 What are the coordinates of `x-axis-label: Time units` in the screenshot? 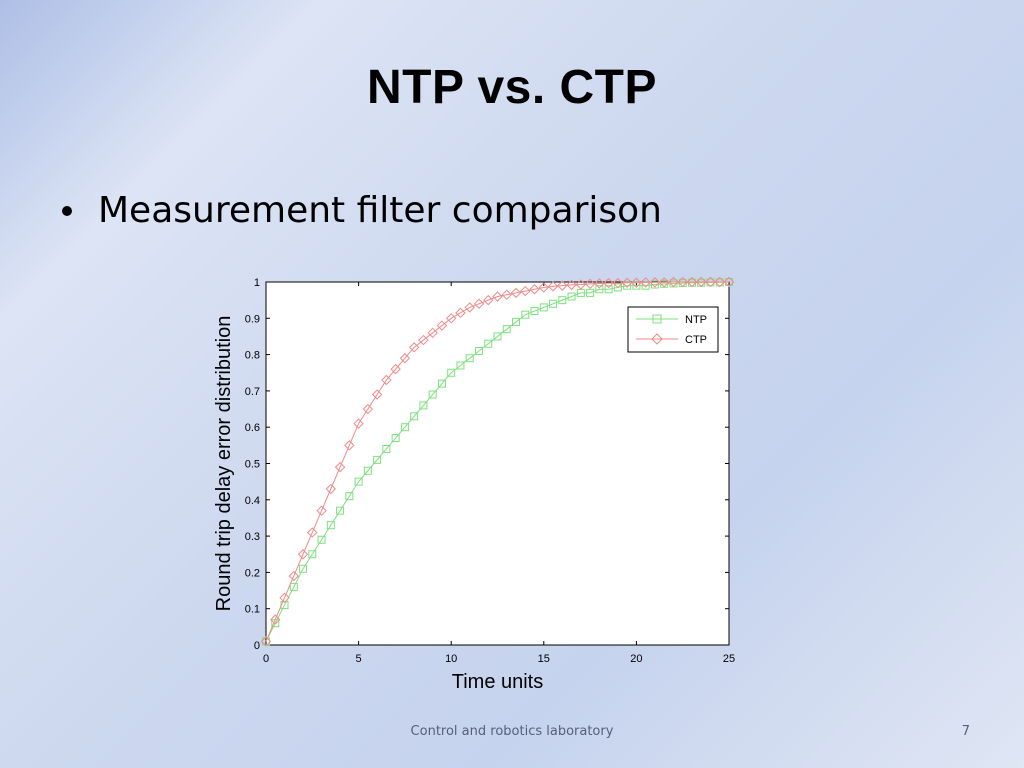 It's located at (498, 682).